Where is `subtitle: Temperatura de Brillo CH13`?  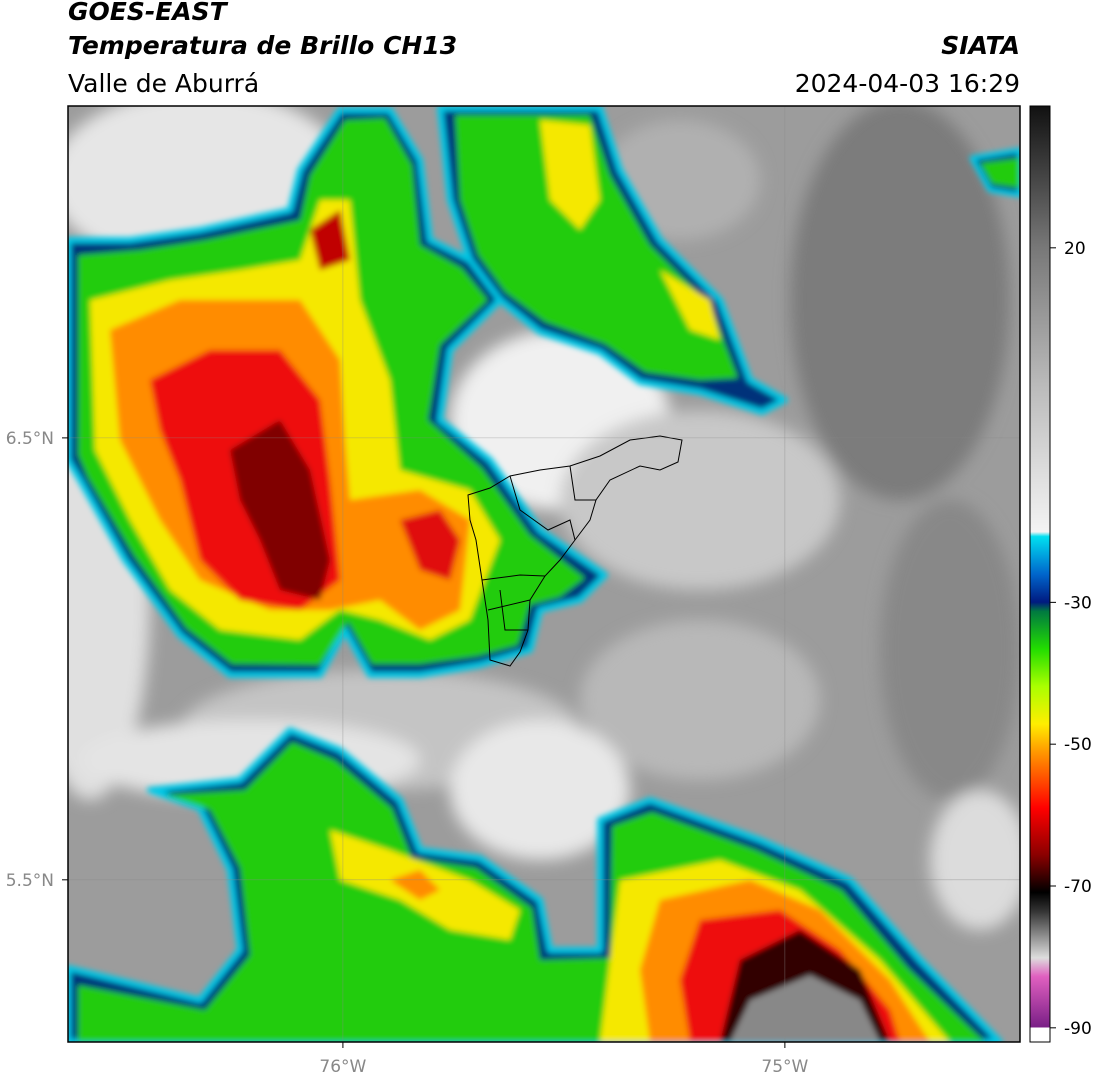
subtitle: Temperatura de Brillo CH13 is located at coordinates (262, 45).